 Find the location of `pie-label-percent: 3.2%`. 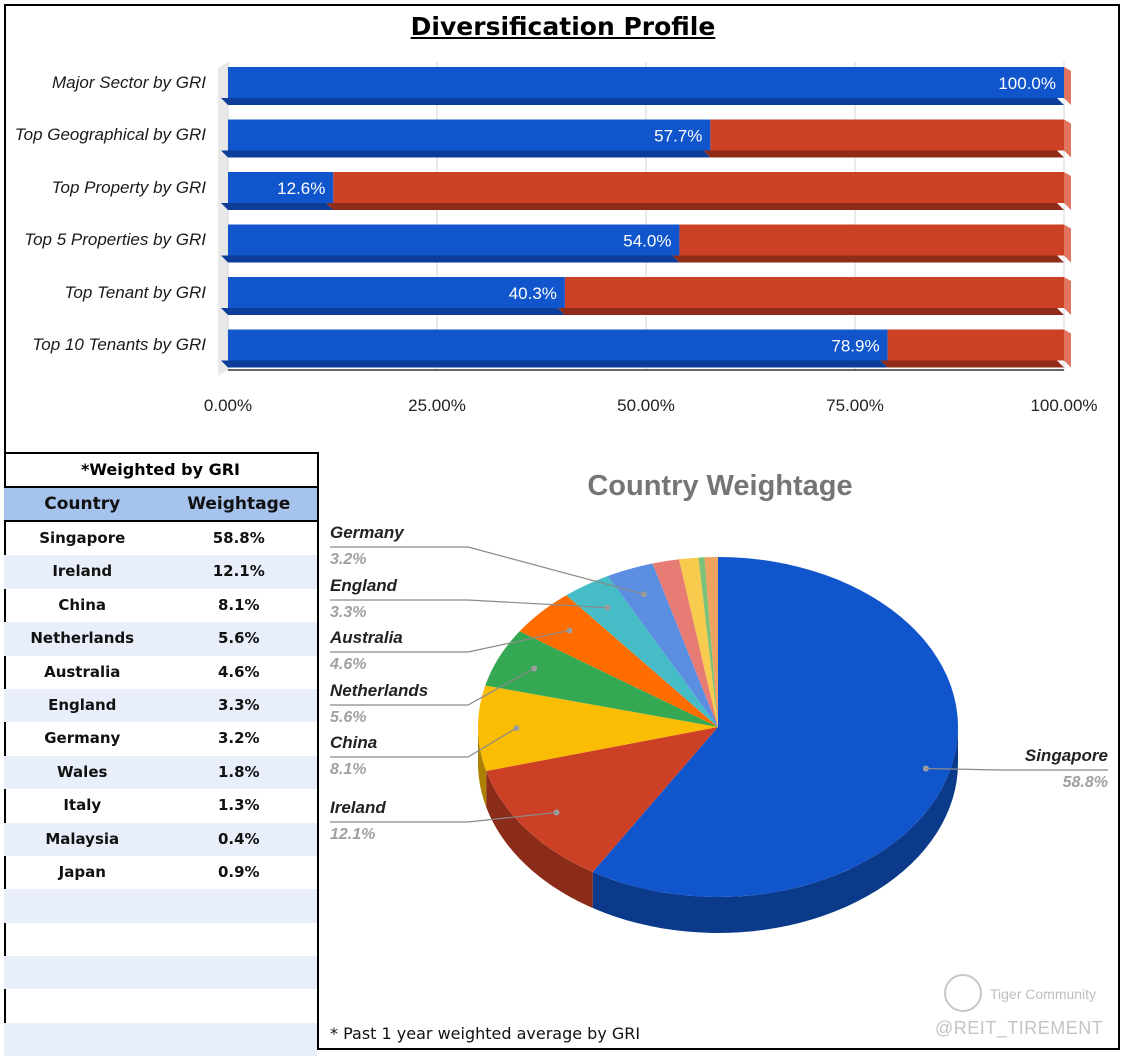

pie-label-percent: 3.2% is located at coordinates (348, 559).